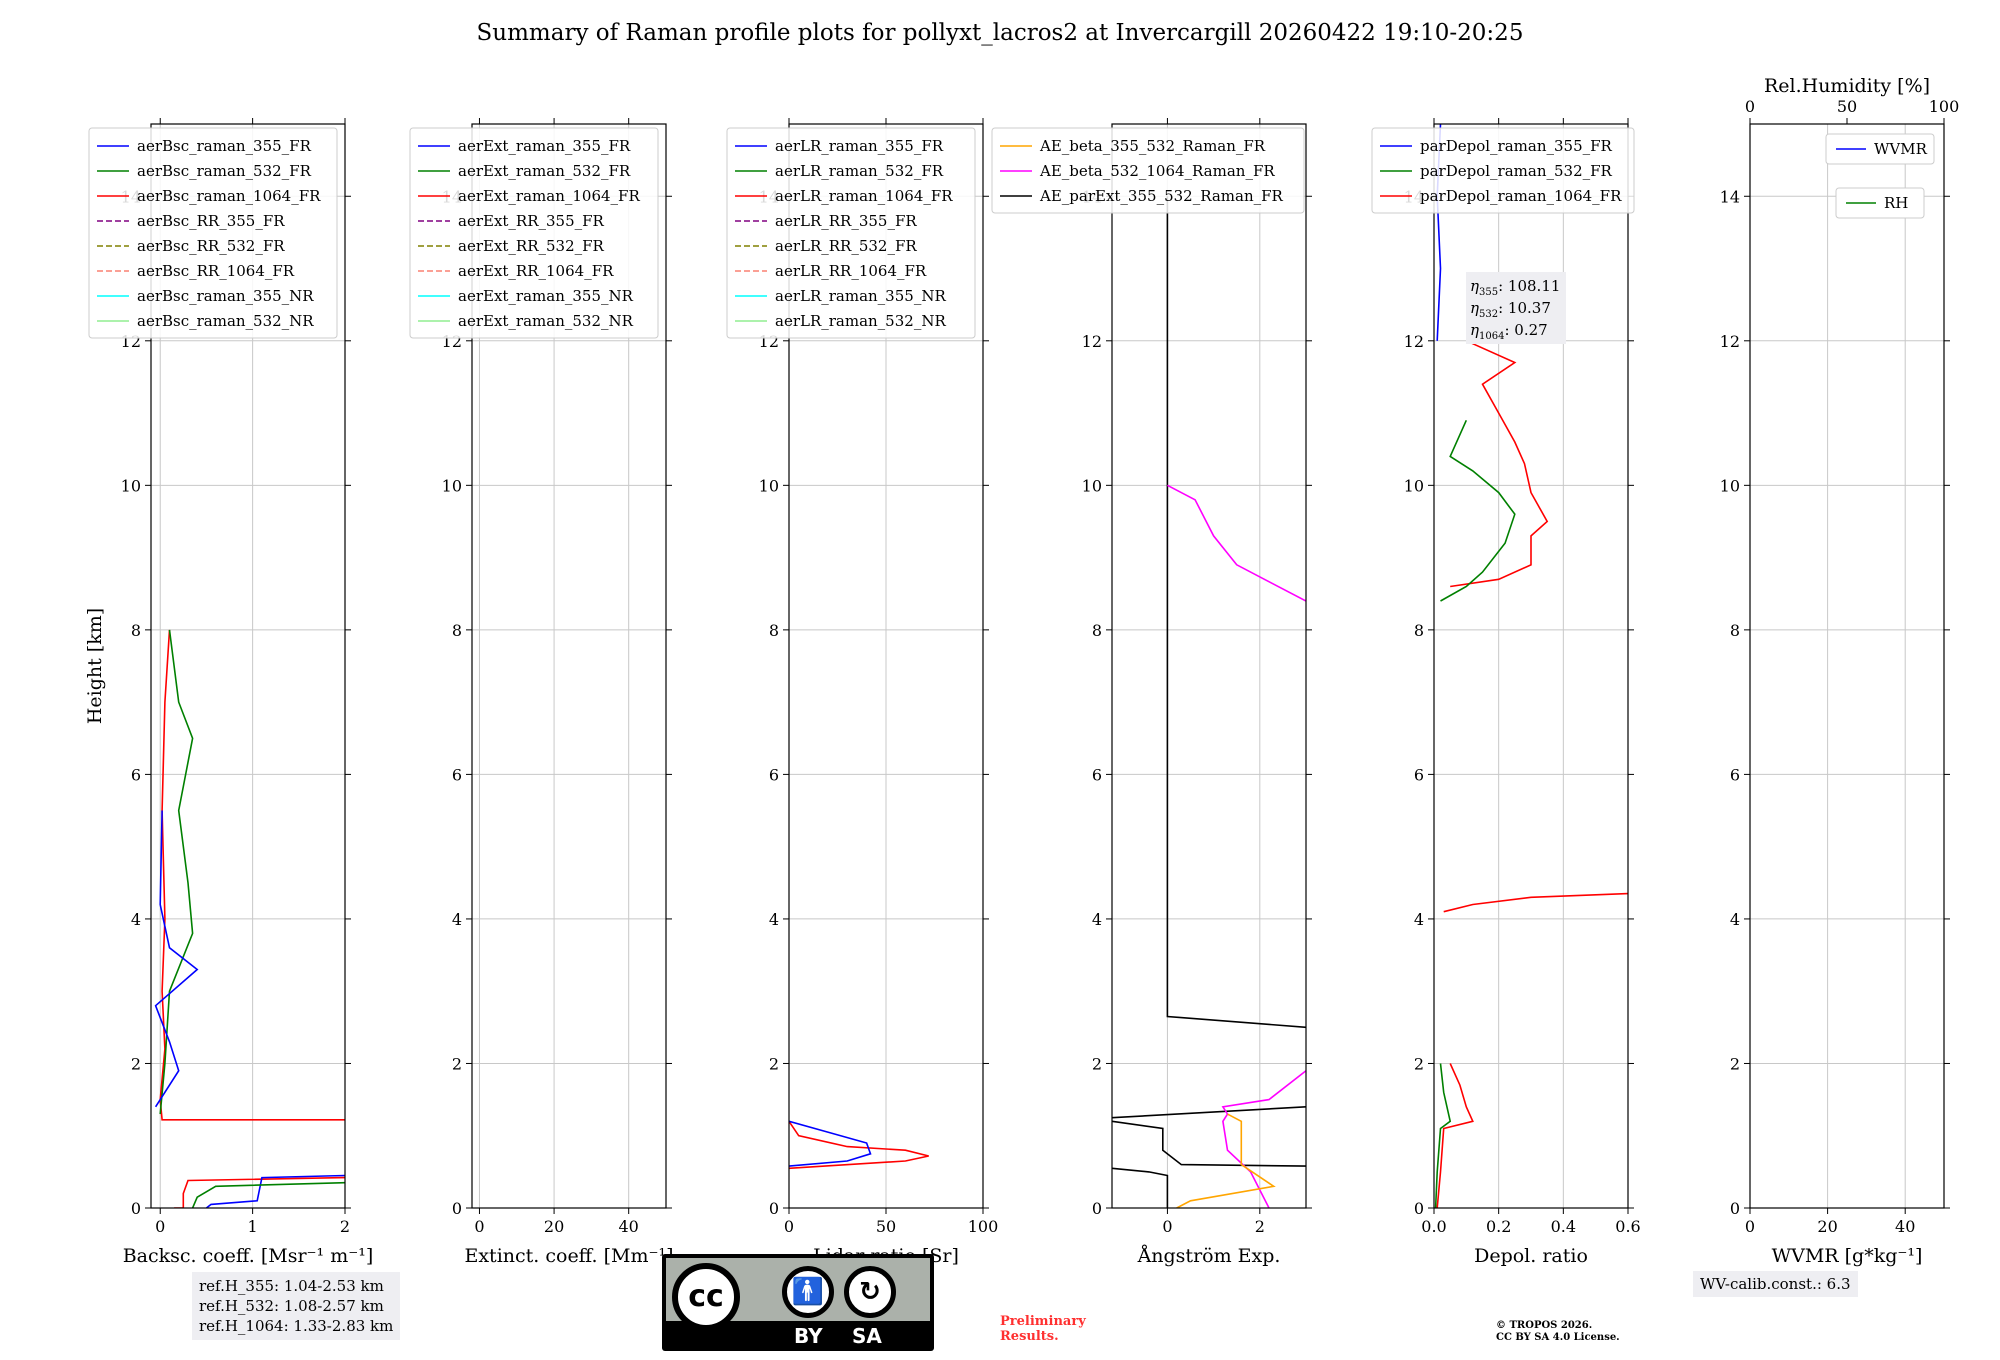 The image size is (2000, 1360). I want to click on legend-entry: aerExt_raman_355_NR, so click(546, 296).